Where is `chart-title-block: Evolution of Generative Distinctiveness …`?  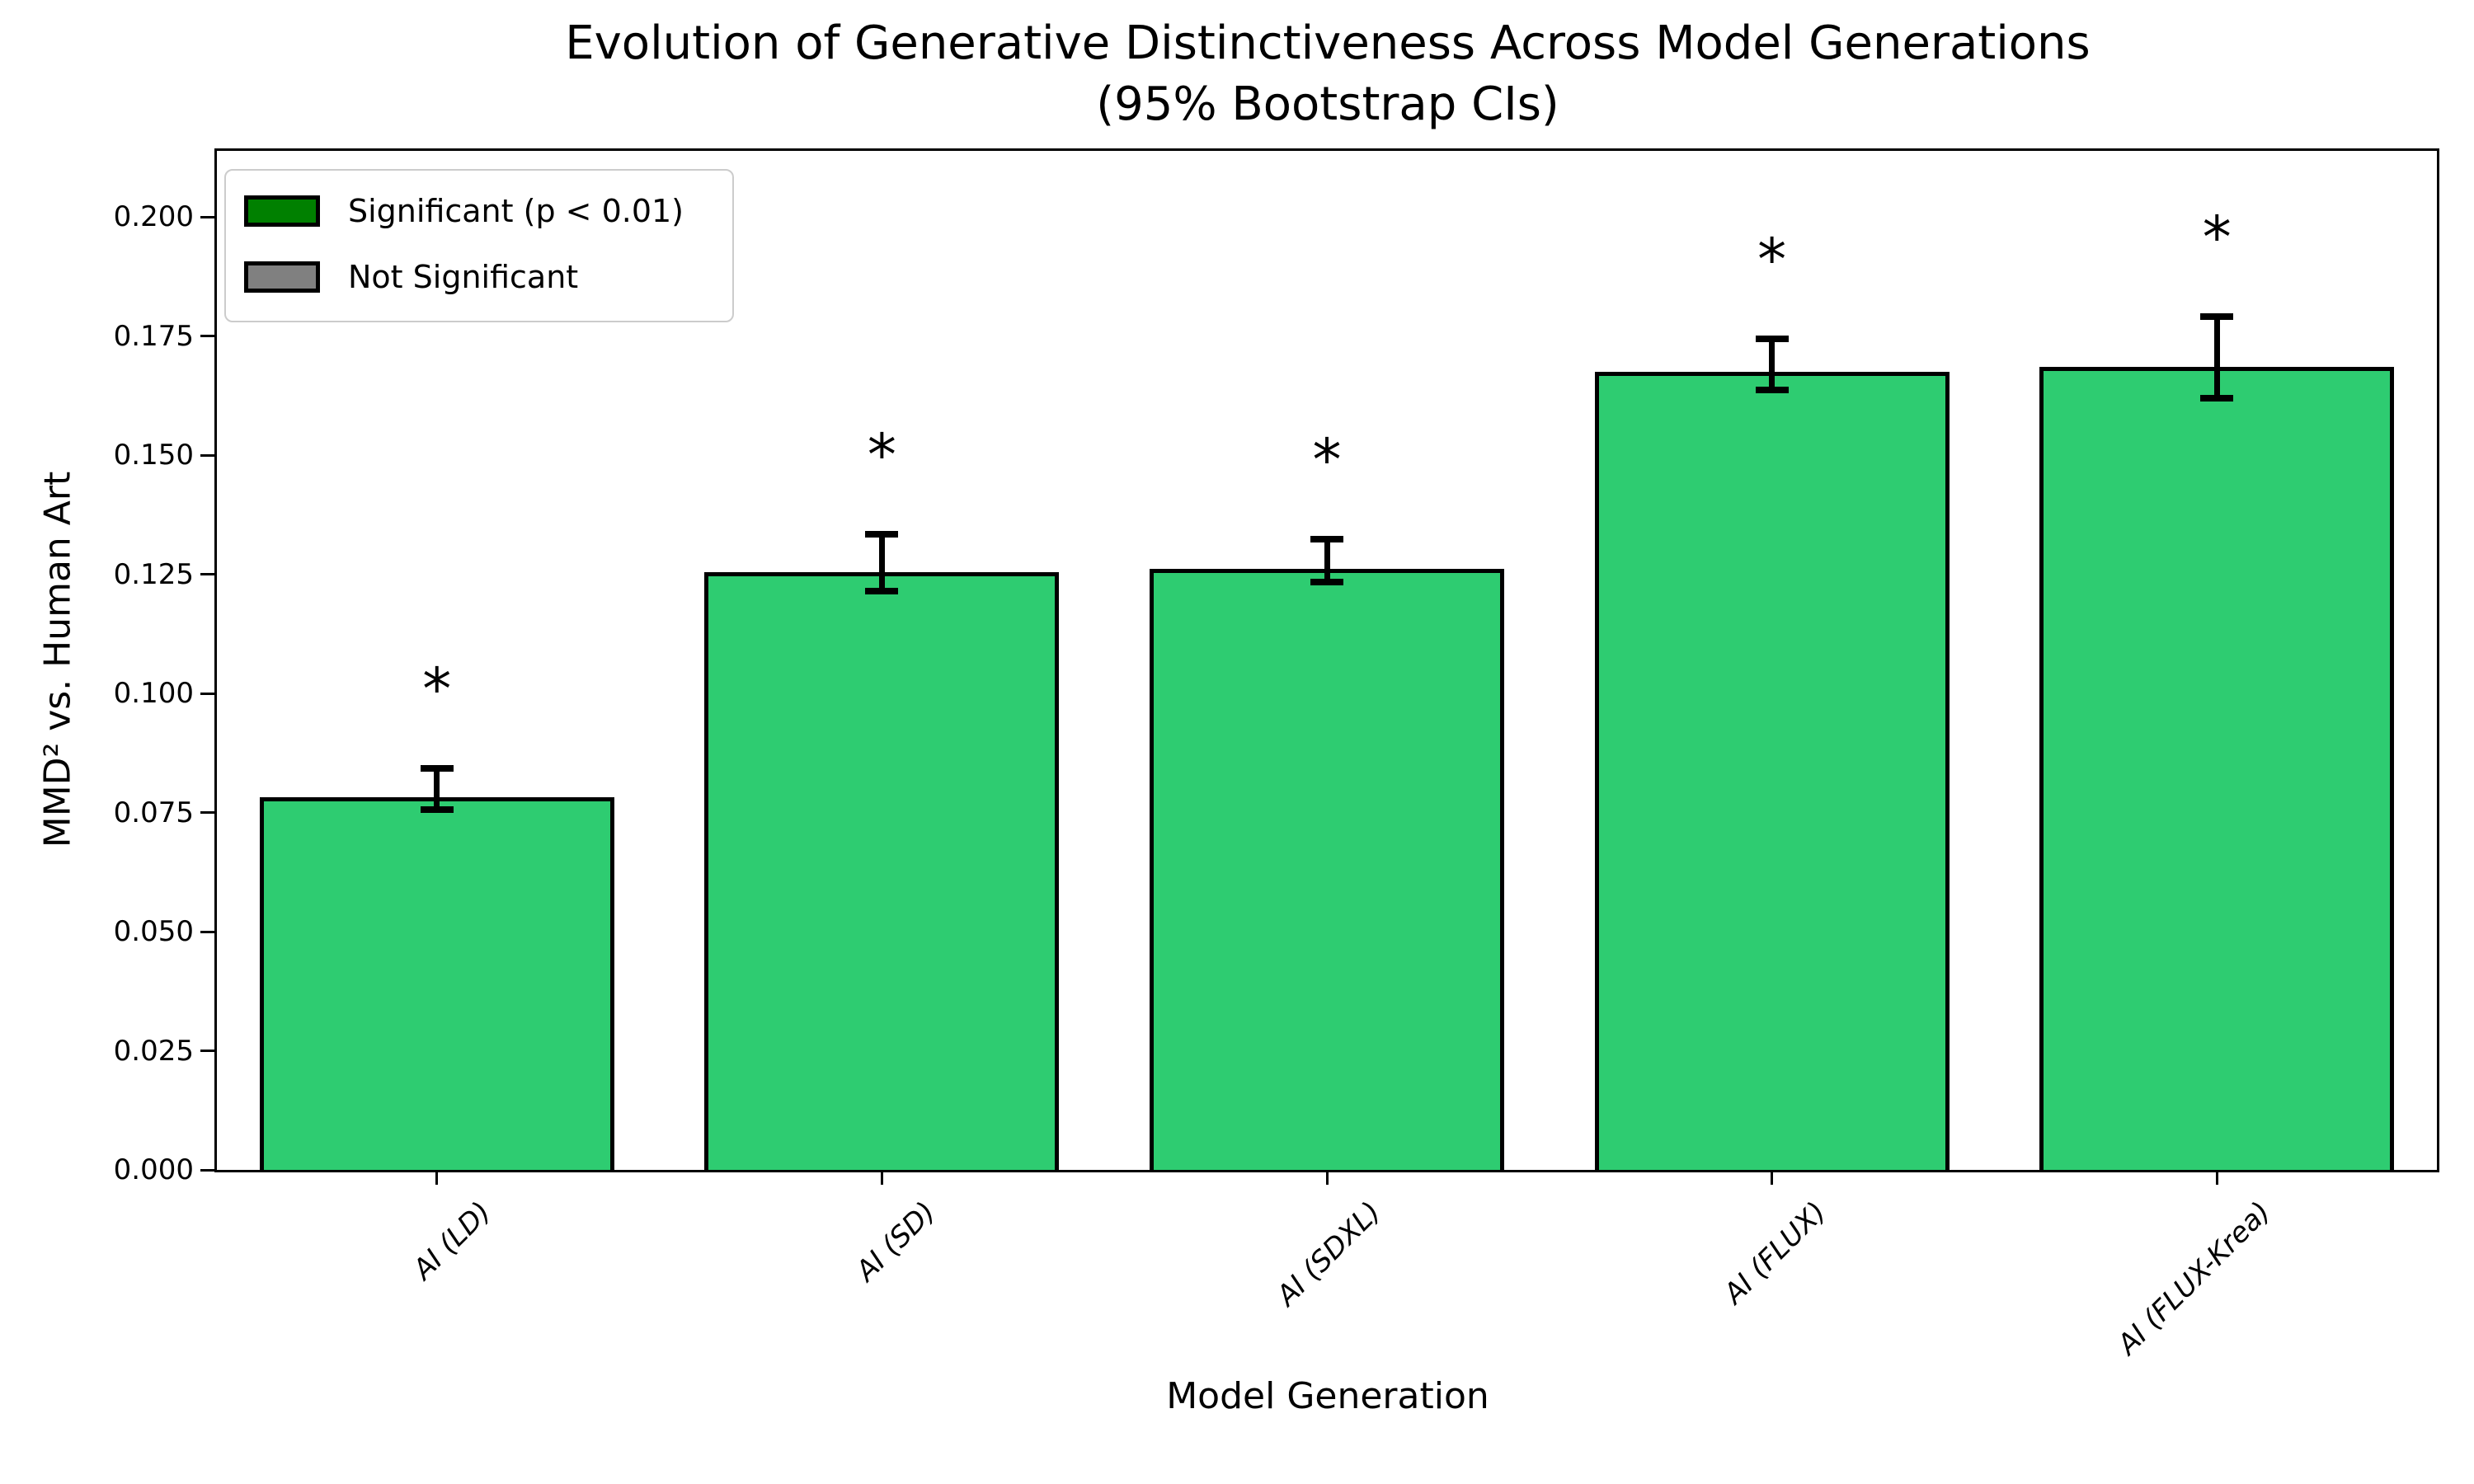
chart-title-block: Evolution of Generative Distinctiveness … is located at coordinates (1327, 74).